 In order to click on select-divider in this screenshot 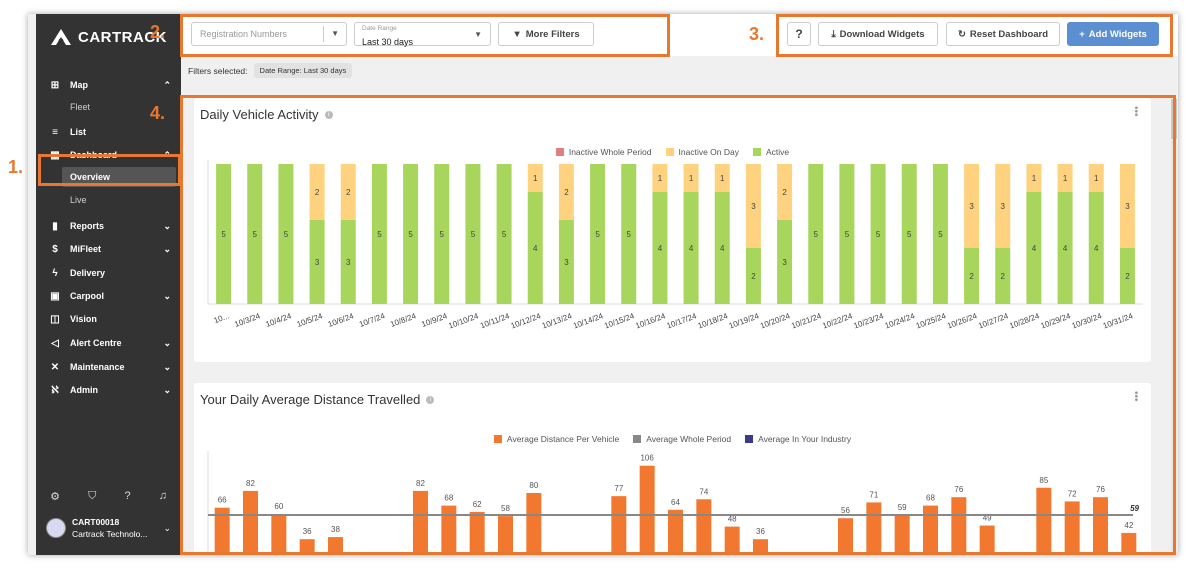, I will do `click(323, 34)`.